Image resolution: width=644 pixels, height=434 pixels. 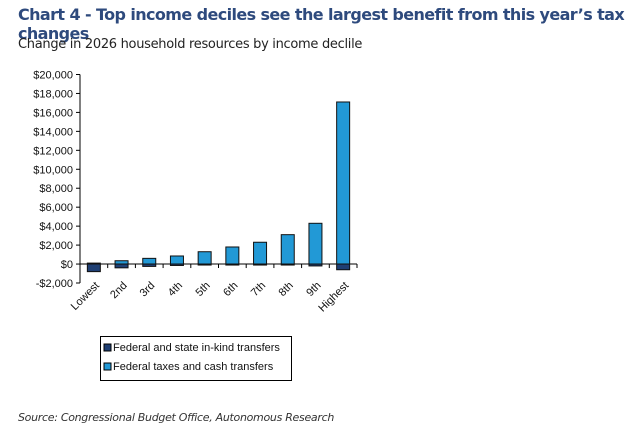 I want to click on y-tick-label: $20,000, so click(x=53, y=76).